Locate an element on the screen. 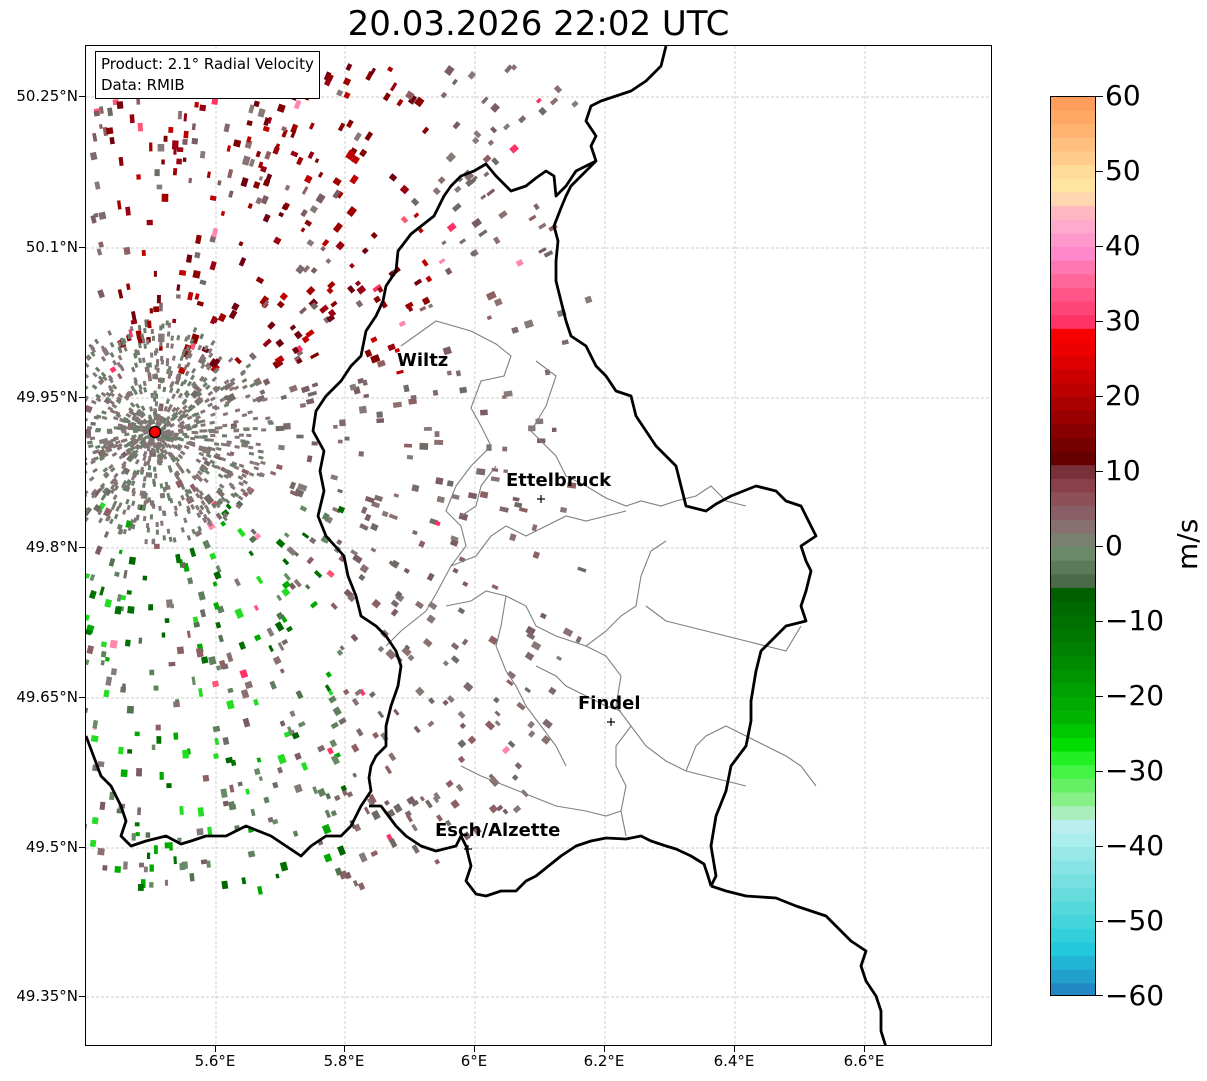 This screenshot has height=1081, width=1207. city-label-wiltz: Wiltz is located at coordinates (423, 360).